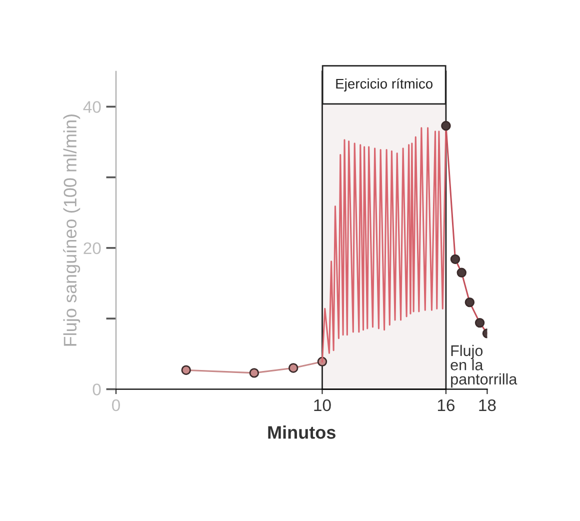  I want to click on x-tick-label: 16, so click(446, 405).